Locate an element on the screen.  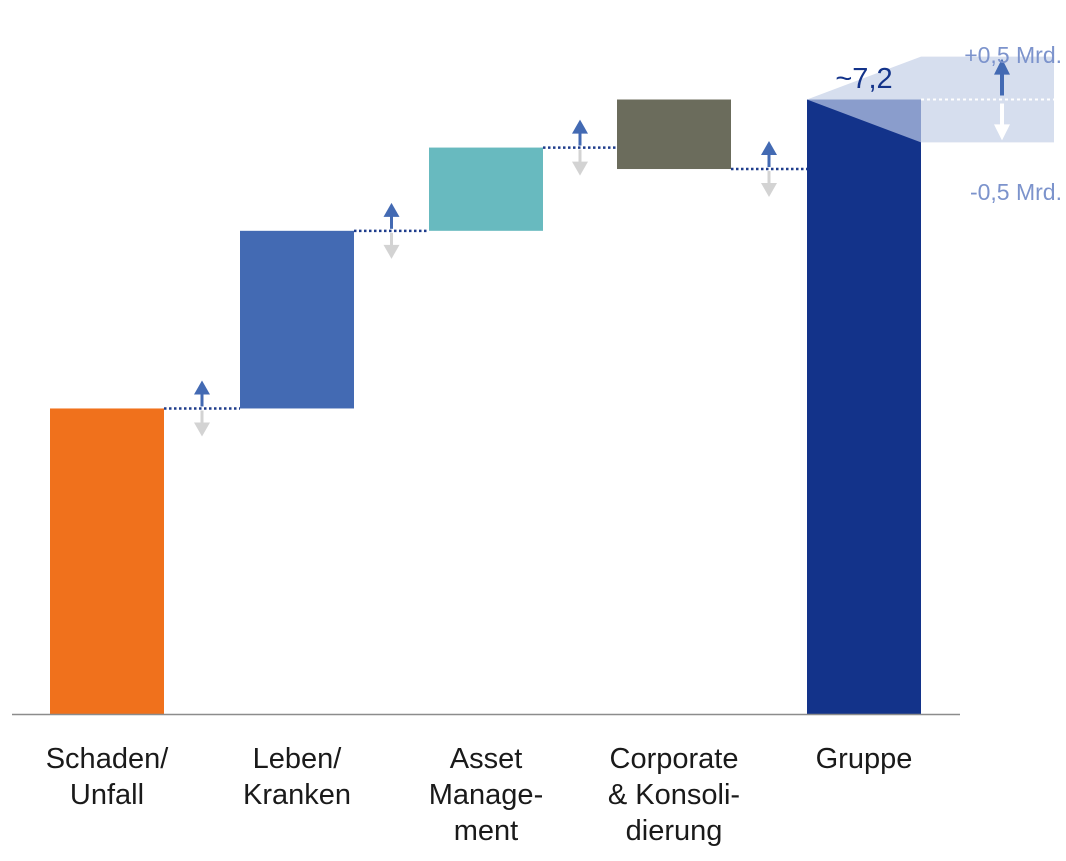
category-label-4: Corporate & Konsoli-dierung is located at coordinates (674, 795).